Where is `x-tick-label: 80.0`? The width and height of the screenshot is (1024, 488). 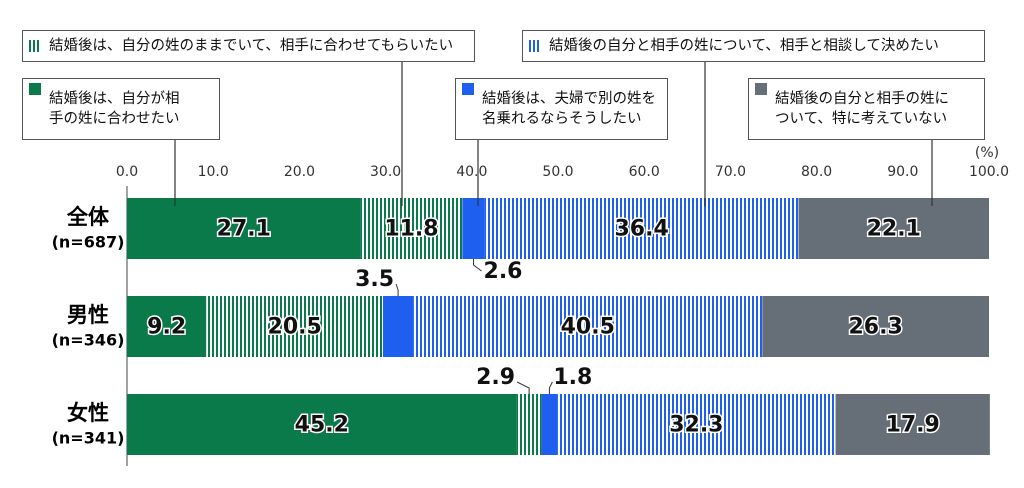 x-tick-label: 80.0 is located at coordinates (816, 172).